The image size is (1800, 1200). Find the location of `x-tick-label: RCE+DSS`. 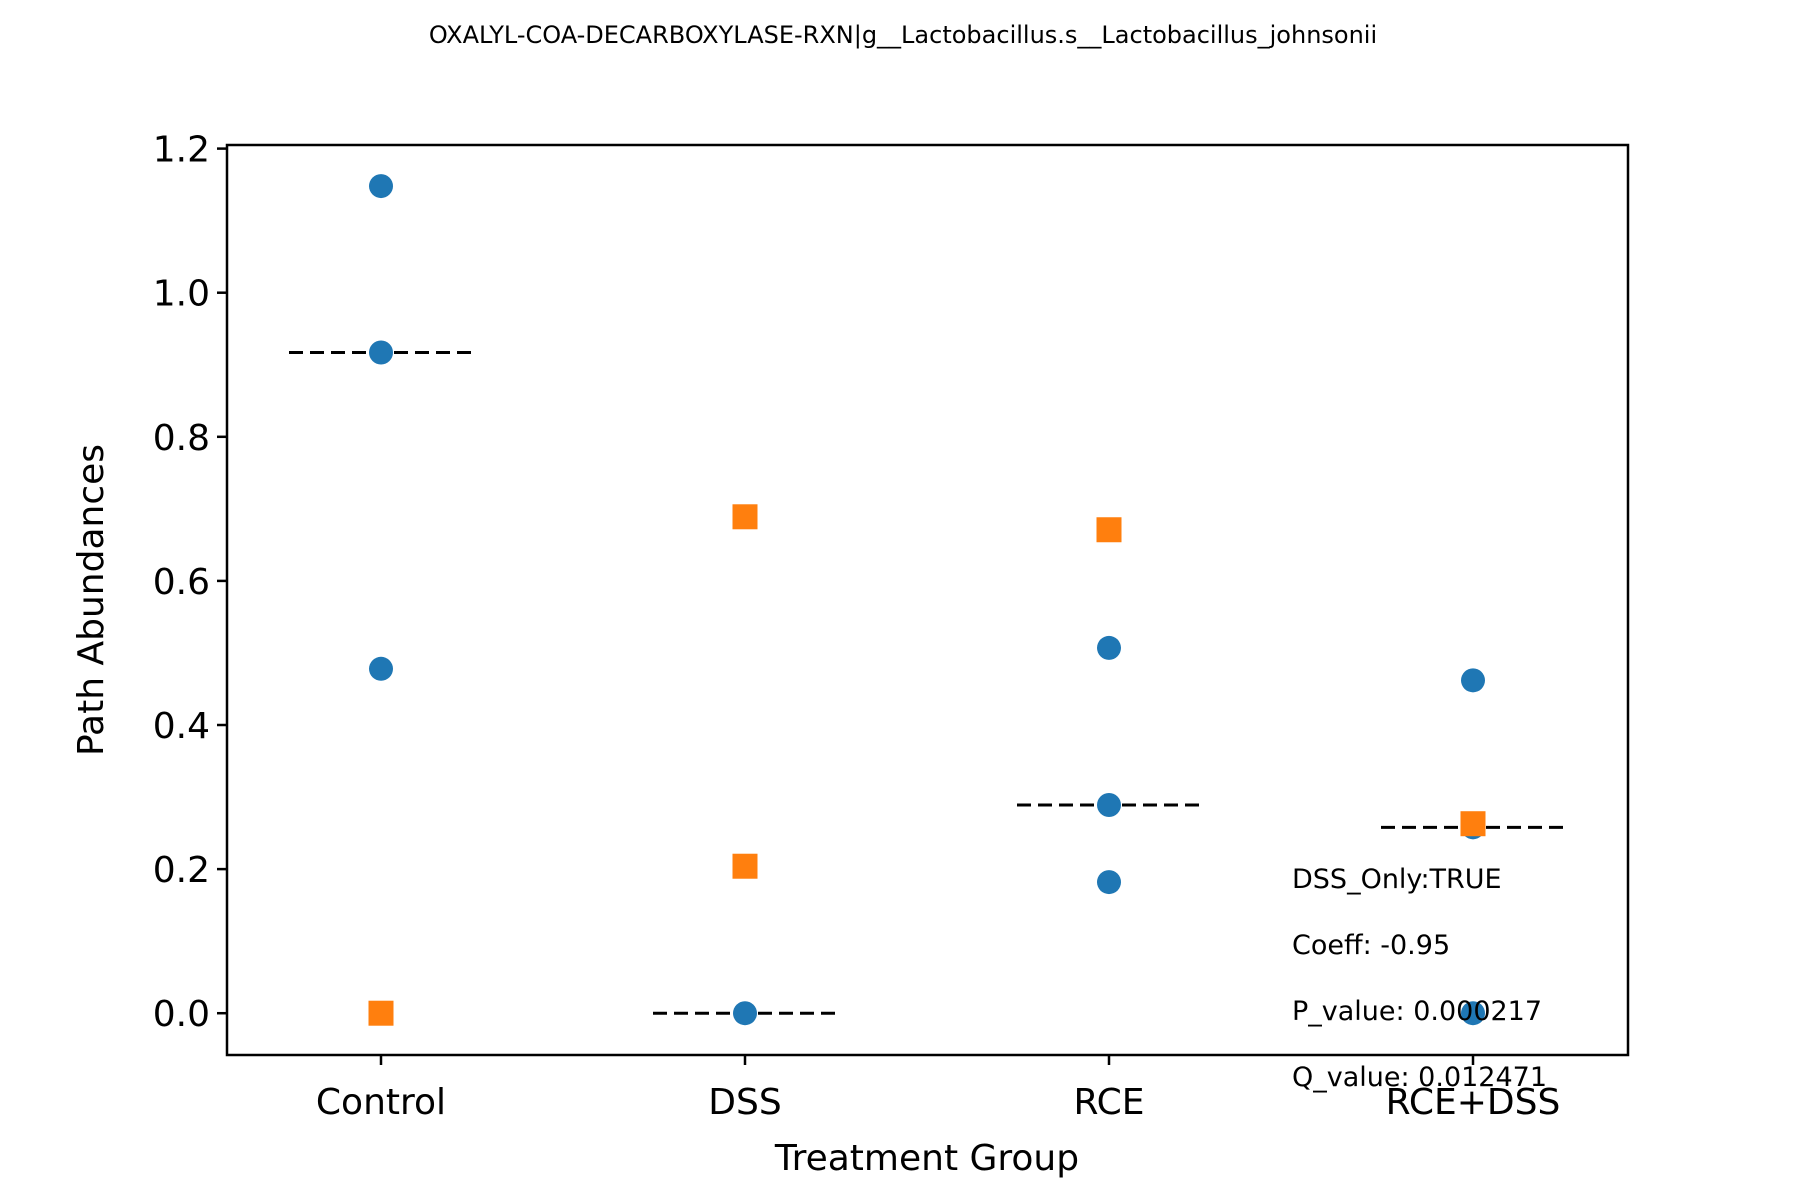

x-tick-label: RCE+DSS is located at coordinates (1473, 1102).